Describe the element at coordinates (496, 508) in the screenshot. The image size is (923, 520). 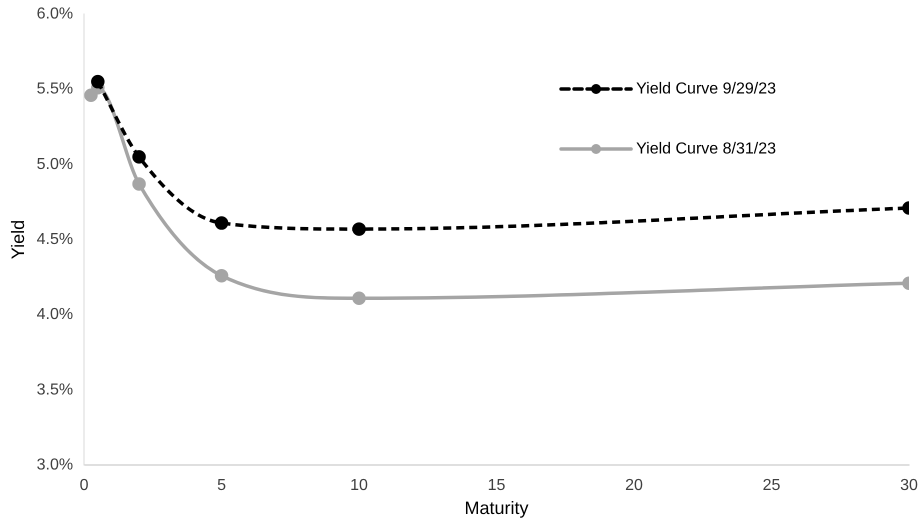
I see `x-axis-title: Maturity` at that location.